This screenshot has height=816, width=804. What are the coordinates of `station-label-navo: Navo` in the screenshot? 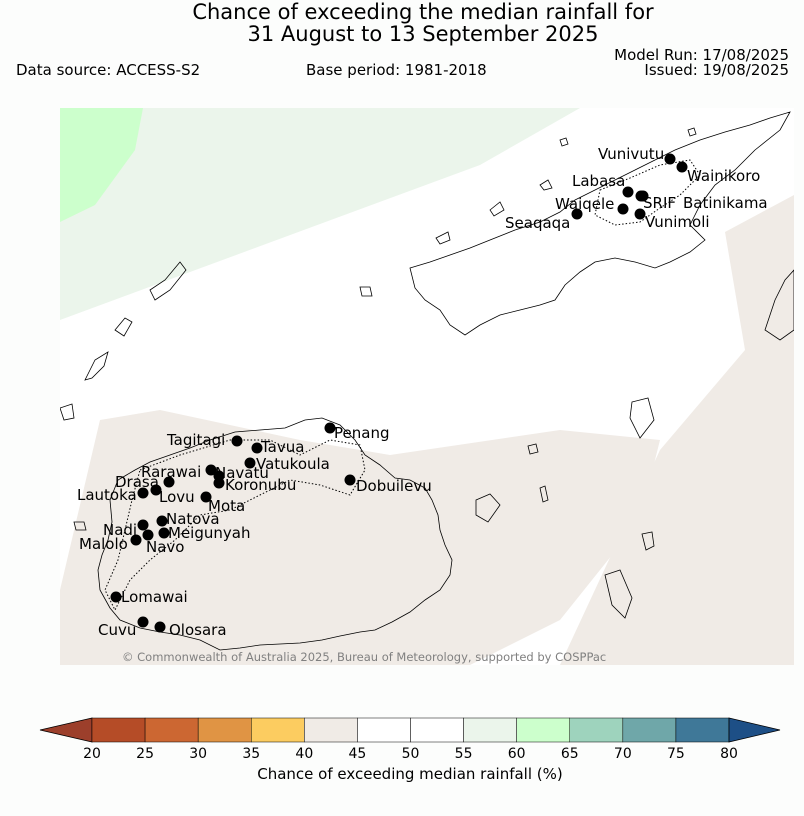 It's located at (165, 547).